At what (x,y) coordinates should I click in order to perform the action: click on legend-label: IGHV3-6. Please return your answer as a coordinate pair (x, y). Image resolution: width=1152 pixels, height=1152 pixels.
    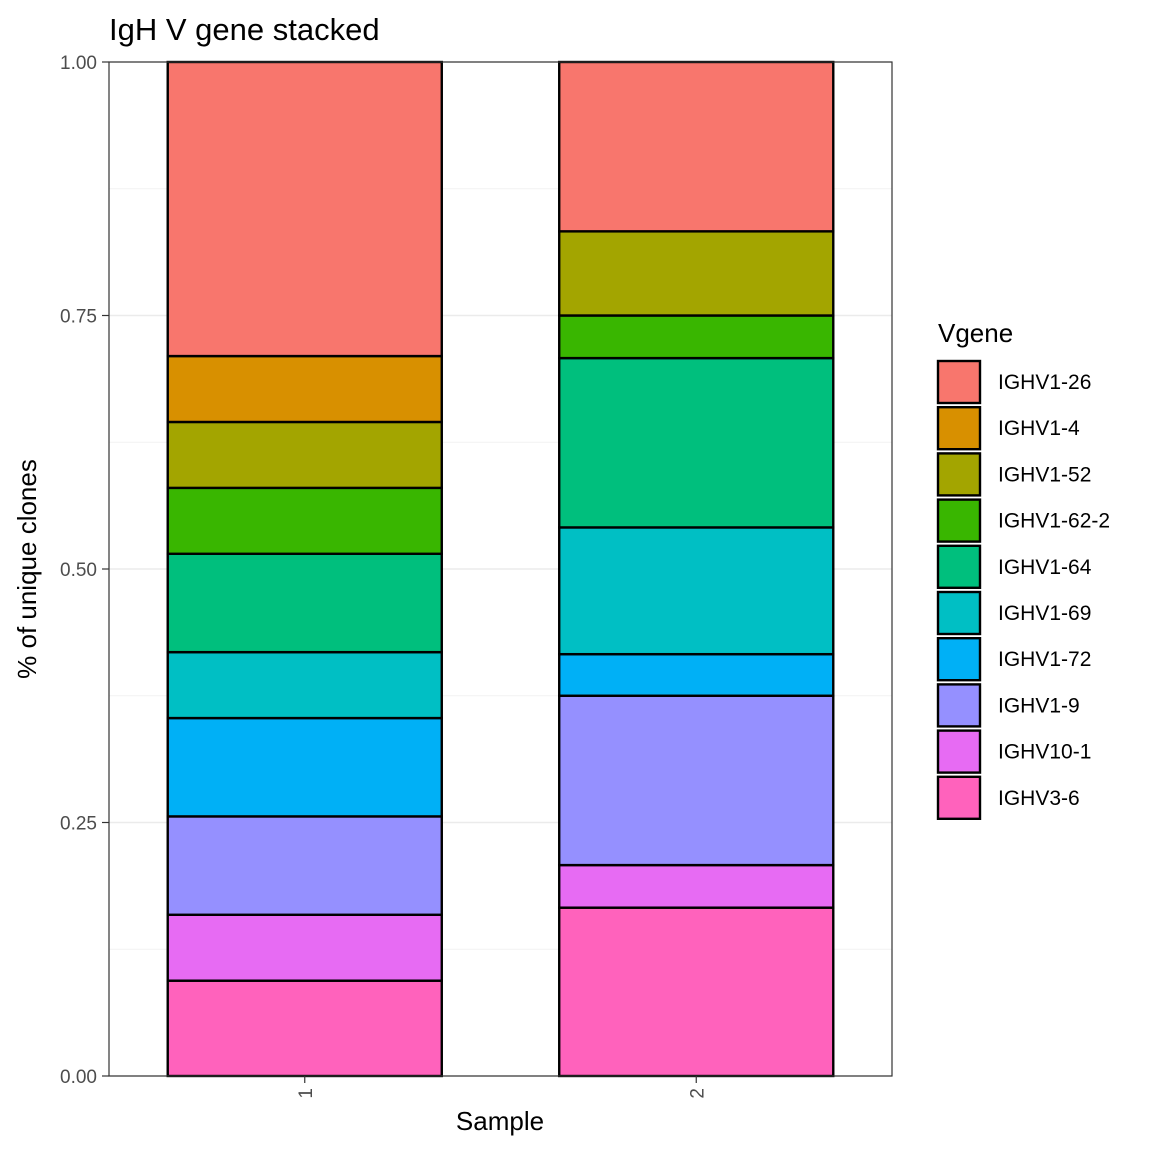
    Looking at the image, I should click on (1039, 798).